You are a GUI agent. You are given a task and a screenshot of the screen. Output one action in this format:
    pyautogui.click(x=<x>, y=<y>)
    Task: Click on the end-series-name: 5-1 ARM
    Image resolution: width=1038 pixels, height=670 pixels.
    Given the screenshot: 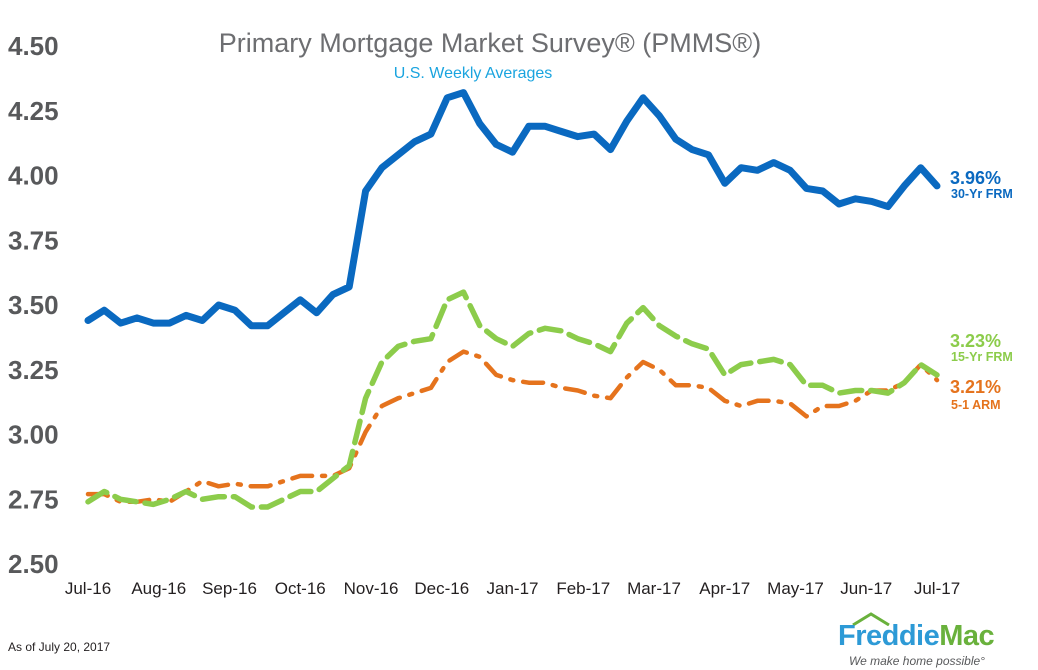 What is the action you would take?
    pyautogui.click(x=976, y=405)
    